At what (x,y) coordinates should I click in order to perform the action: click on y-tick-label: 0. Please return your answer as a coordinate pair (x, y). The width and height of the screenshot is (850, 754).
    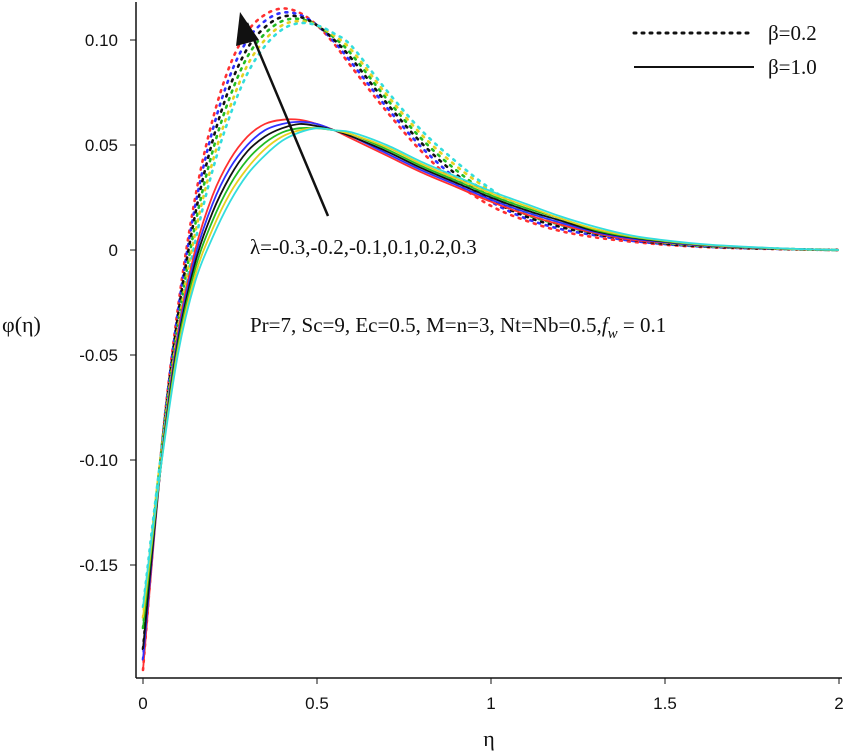
    Looking at the image, I should click on (113, 250).